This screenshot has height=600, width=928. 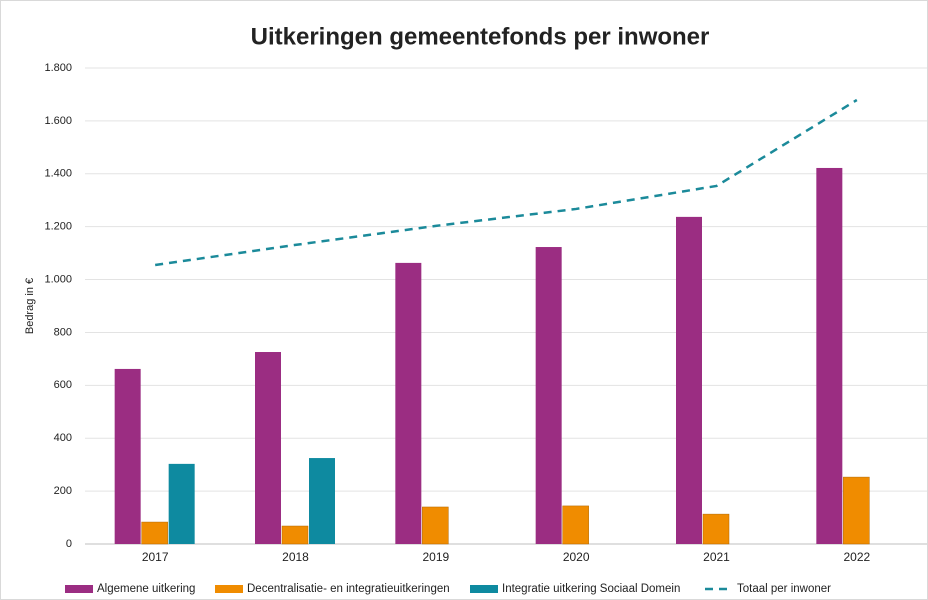 I want to click on y-tick-label: 600, so click(x=63, y=385).